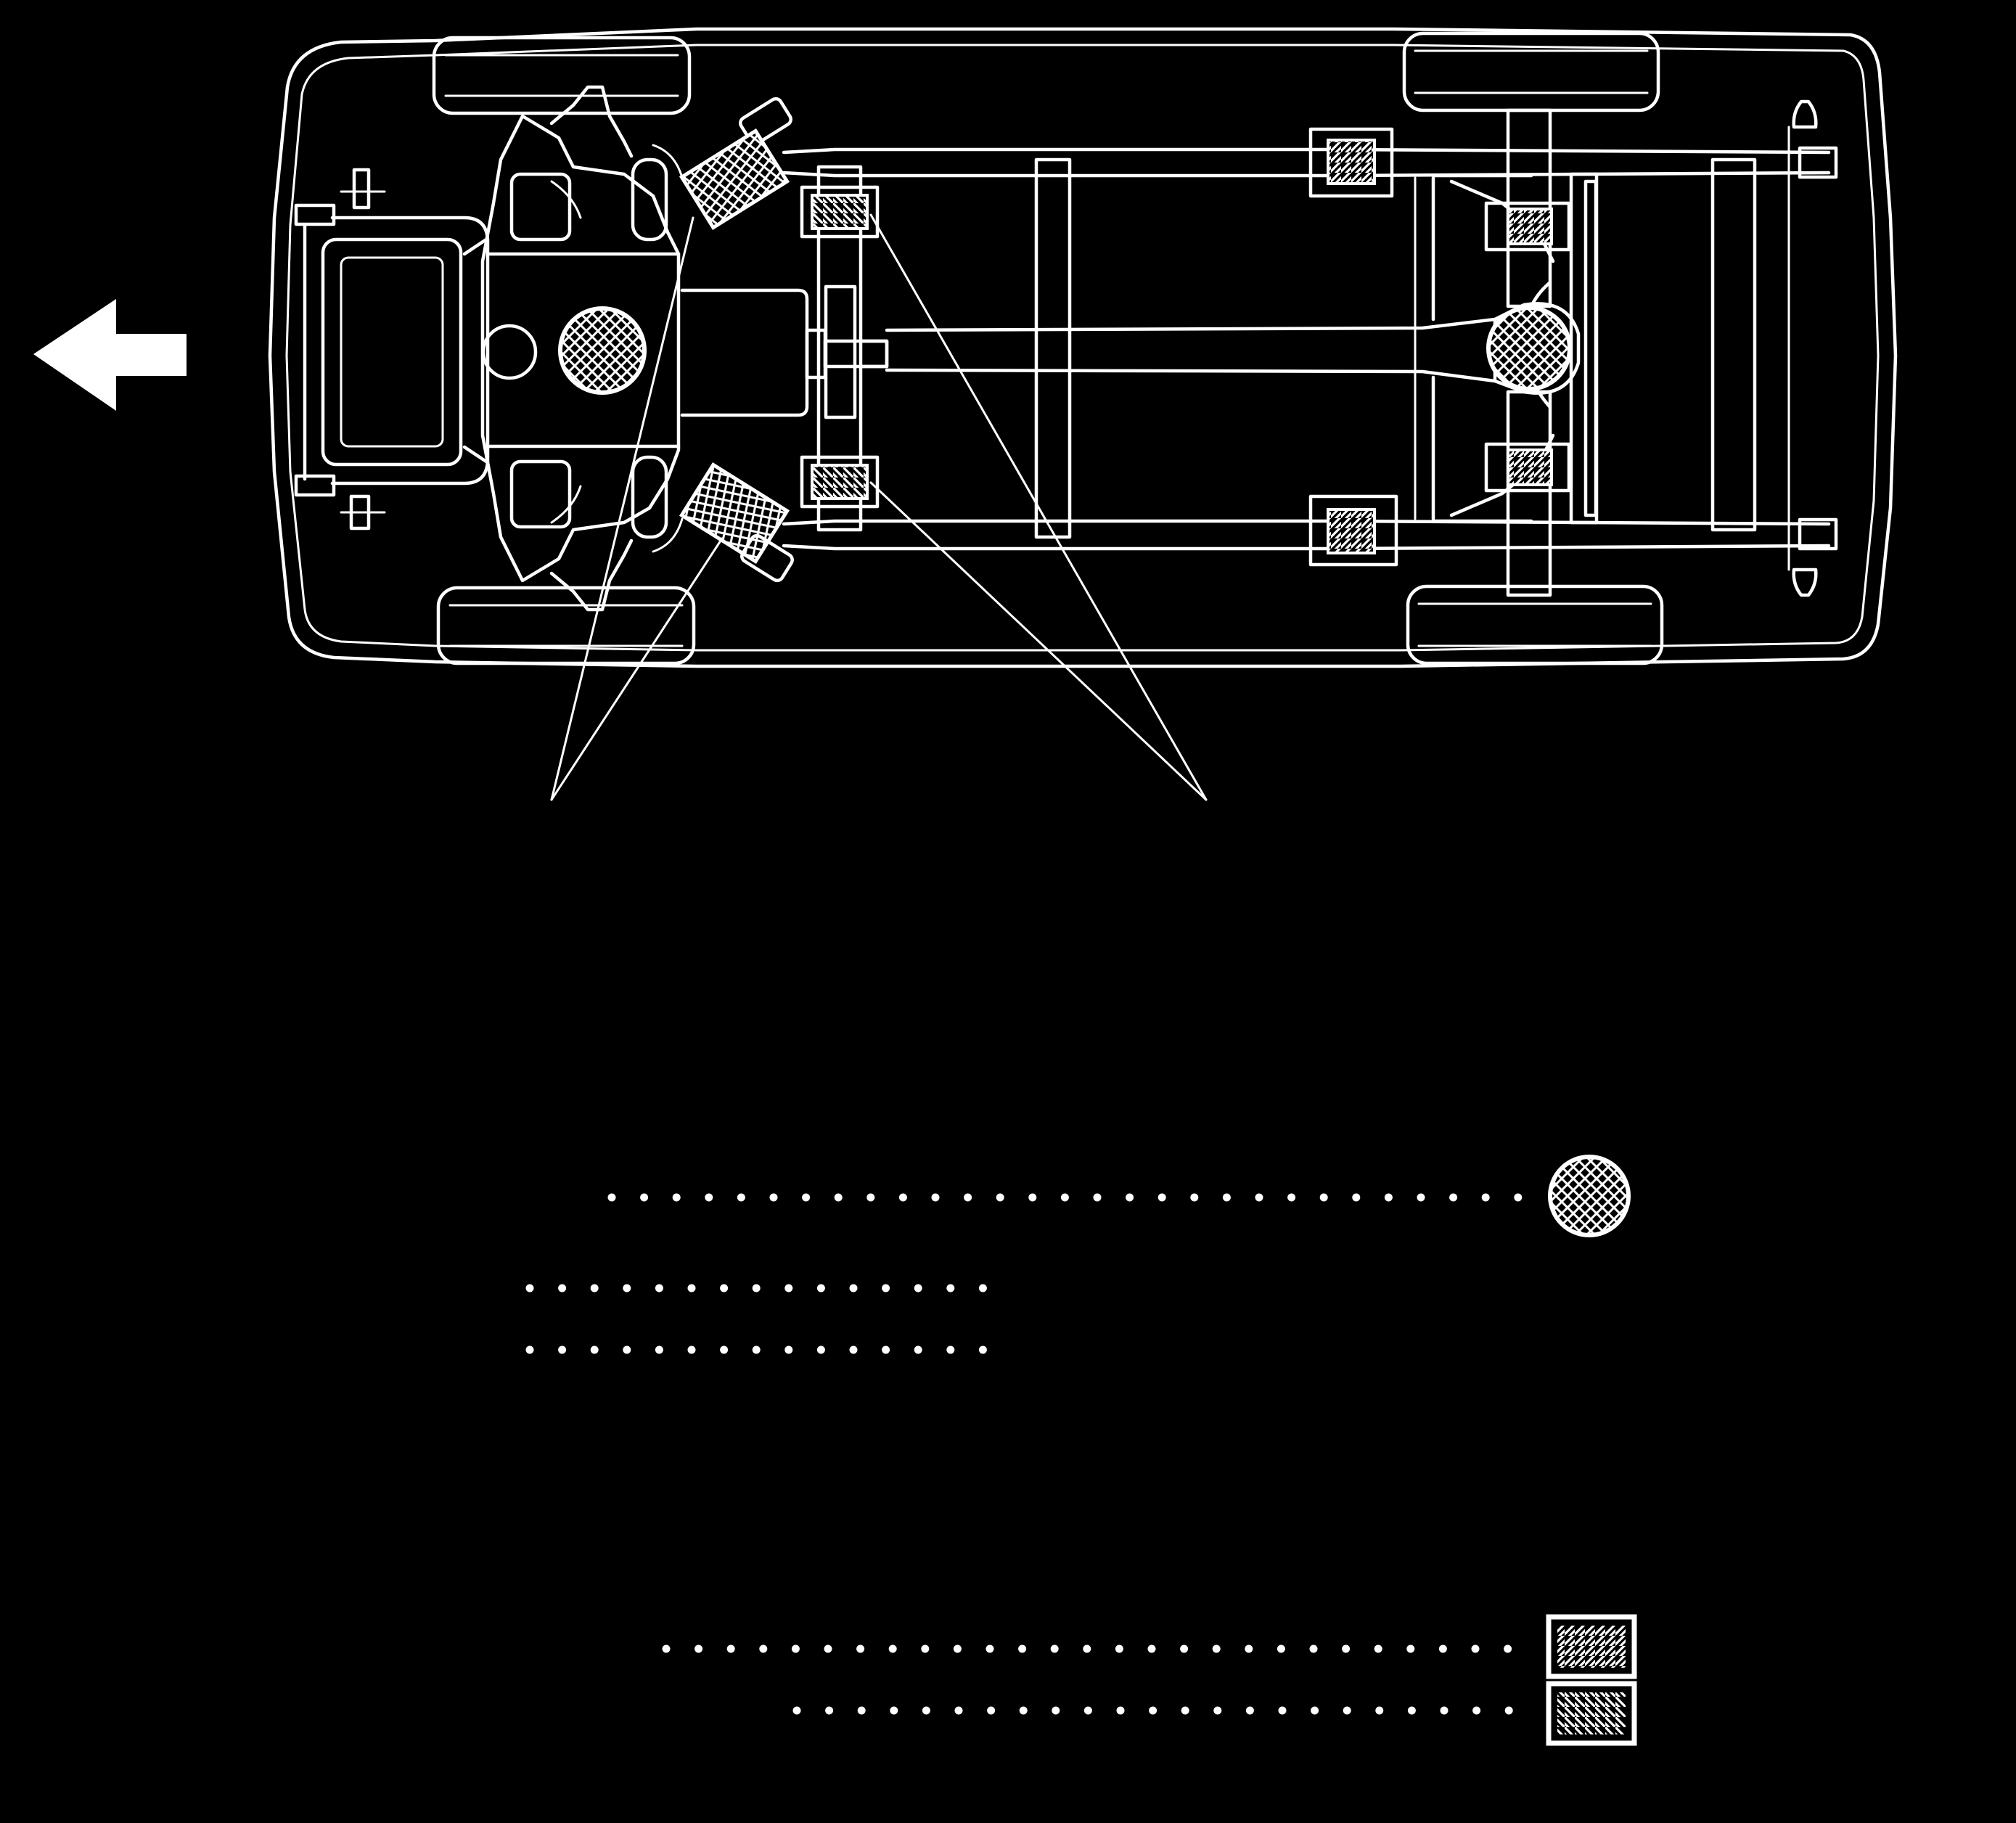 The width and height of the screenshot is (2016, 1823). Describe the element at coordinates (566, 625) in the screenshot. I see `tire-front-right` at that location.